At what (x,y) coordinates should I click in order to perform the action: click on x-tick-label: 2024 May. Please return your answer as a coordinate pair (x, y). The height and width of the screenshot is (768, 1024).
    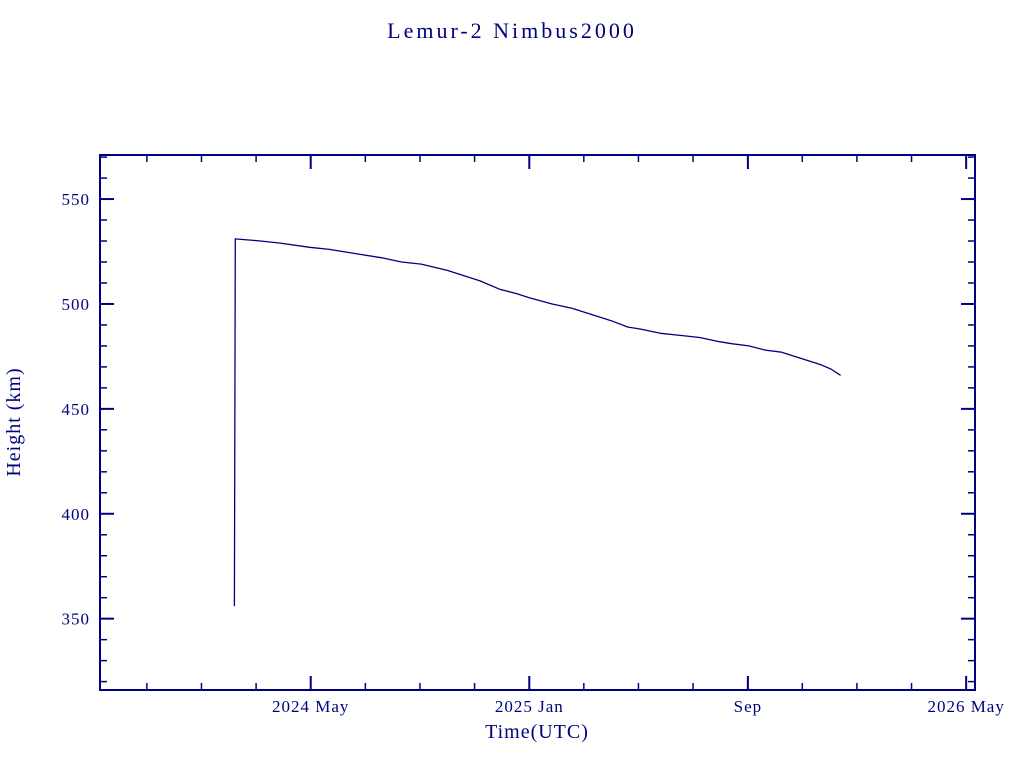
    Looking at the image, I should click on (310, 706).